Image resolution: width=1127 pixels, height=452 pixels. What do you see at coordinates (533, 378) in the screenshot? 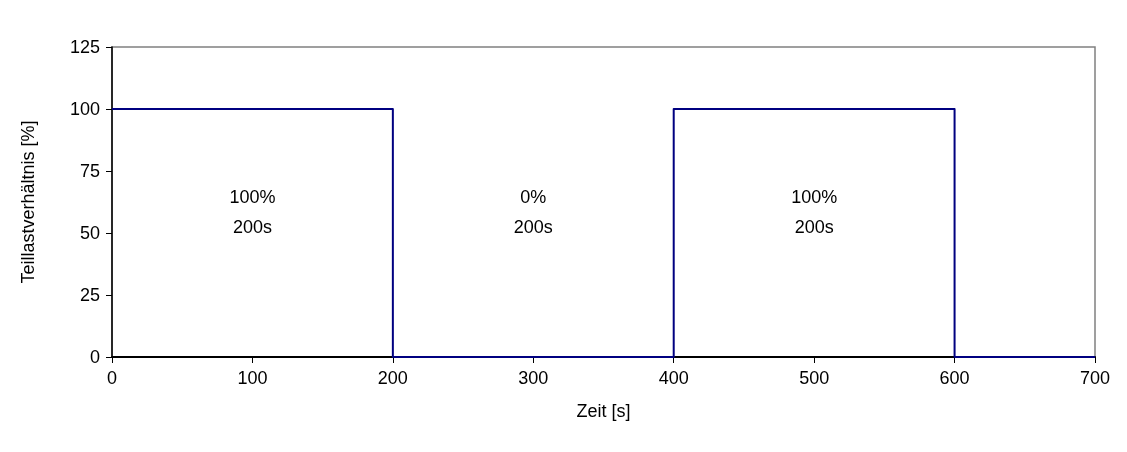
I see `x-tick-label: 300` at bounding box center [533, 378].